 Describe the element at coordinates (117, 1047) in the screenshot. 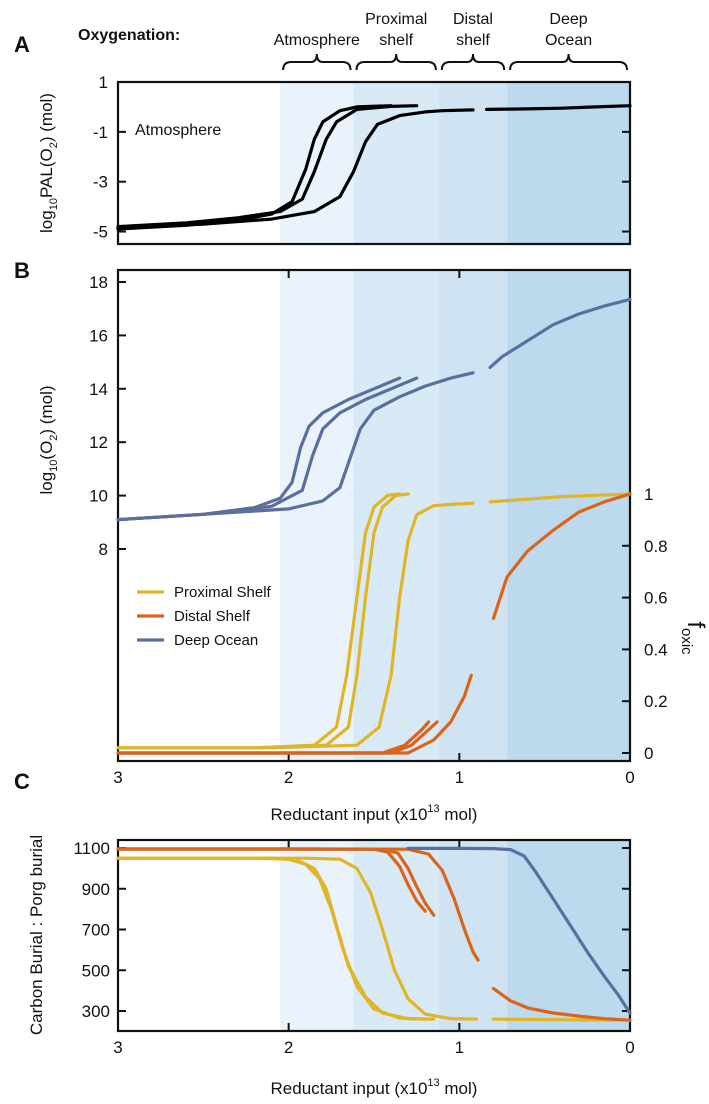

I see `C-xticks-label-0: 3` at that location.